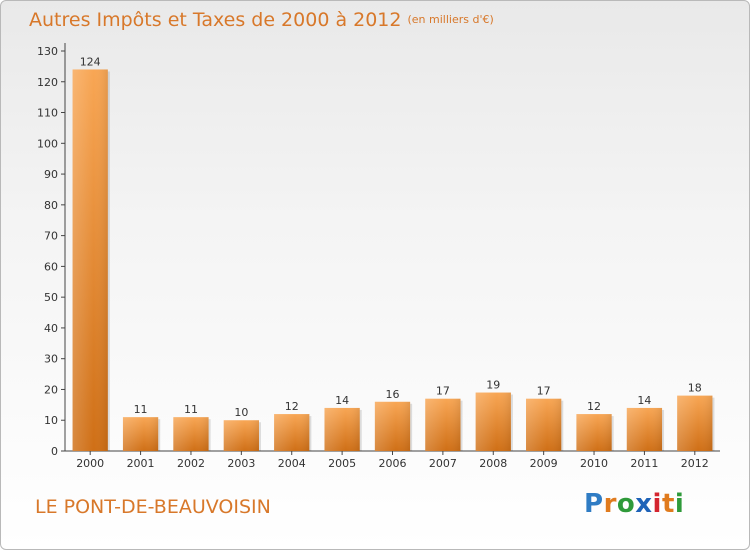  Describe the element at coordinates (544, 463) in the screenshot. I see `x-tick-label: 2009` at that location.